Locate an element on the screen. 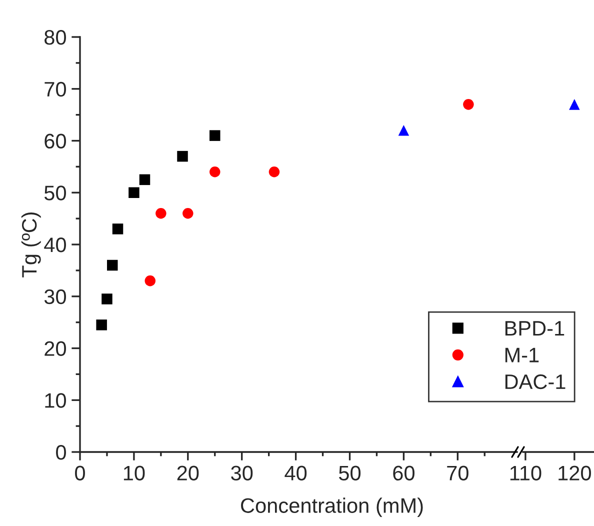 The width and height of the screenshot is (594, 526). y-tick-label: 80 is located at coordinates (55, 37).